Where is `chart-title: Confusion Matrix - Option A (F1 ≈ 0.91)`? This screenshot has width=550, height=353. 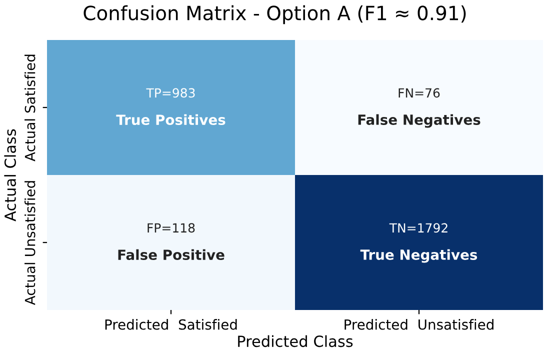 chart-title: Confusion Matrix - Option A (F1 ≈ 0.91) is located at coordinates (275, 14).